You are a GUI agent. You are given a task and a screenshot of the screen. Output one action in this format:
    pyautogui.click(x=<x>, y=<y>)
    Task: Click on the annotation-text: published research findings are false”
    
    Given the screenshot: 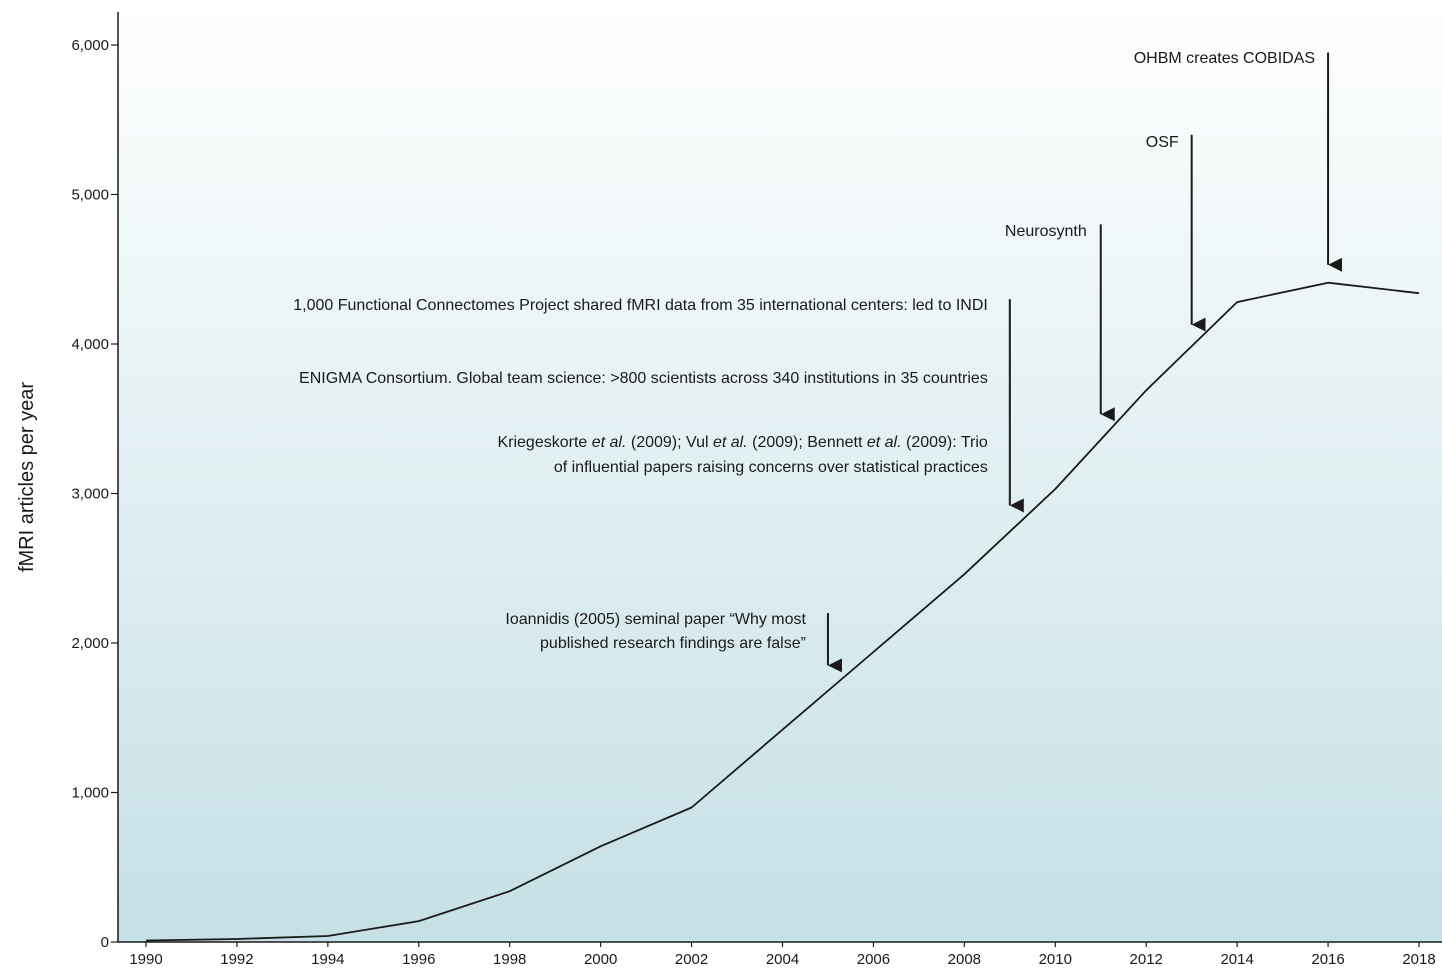 What is the action you would take?
    pyautogui.click(x=673, y=643)
    